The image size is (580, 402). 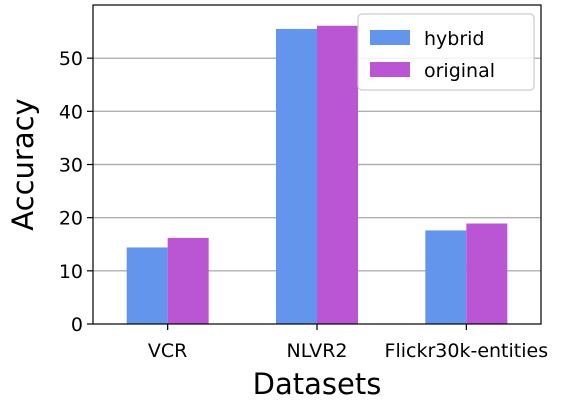 I want to click on y-tick-label: 40, so click(x=71, y=112).